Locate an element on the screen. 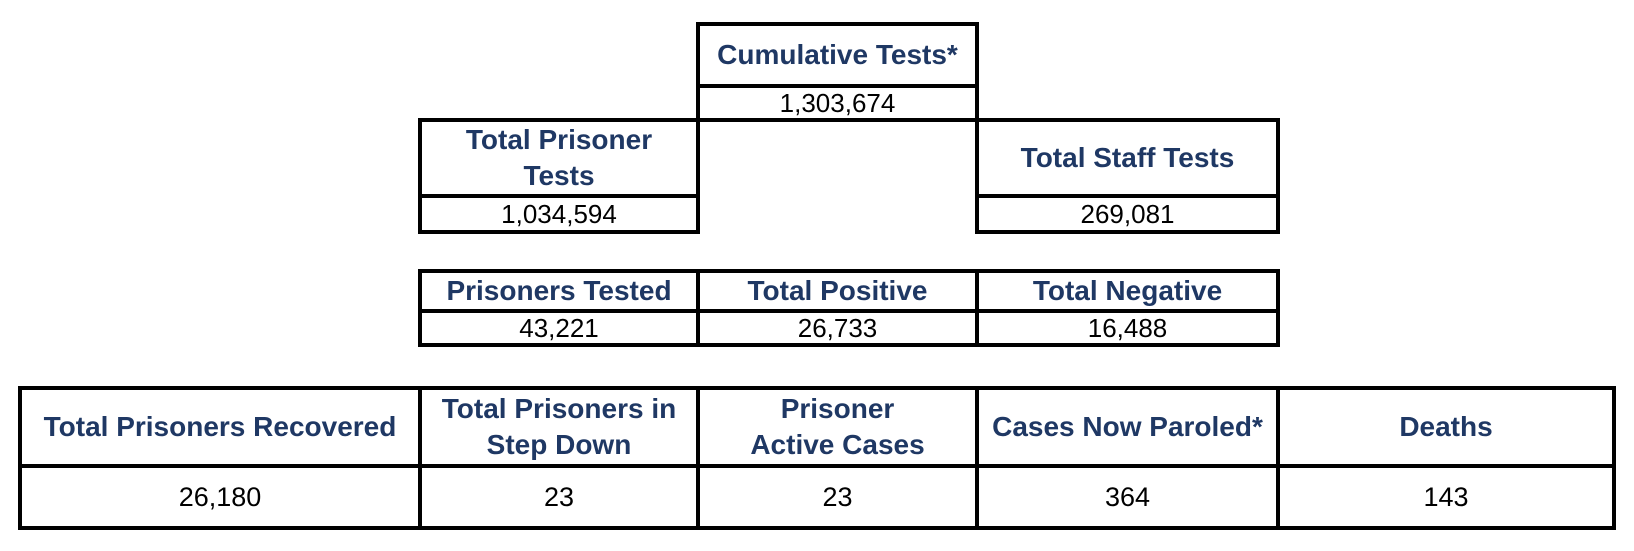  staff-tests-label: Total Staff Tests is located at coordinates (1127, 157).